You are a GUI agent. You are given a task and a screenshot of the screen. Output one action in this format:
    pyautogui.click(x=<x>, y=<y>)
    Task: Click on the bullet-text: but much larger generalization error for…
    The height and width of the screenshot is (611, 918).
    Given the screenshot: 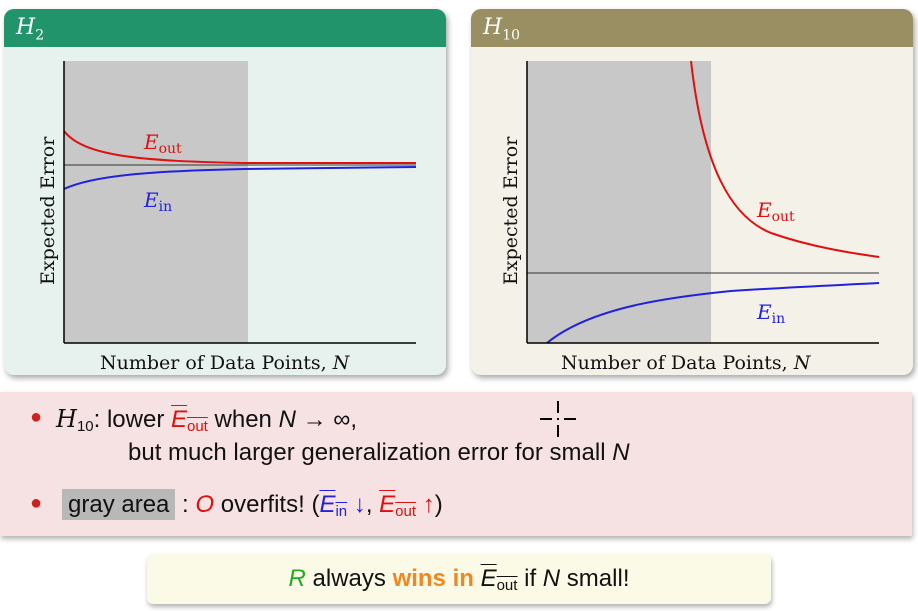 What is the action you would take?
    pyautogui.click(x=370, y=452)
    